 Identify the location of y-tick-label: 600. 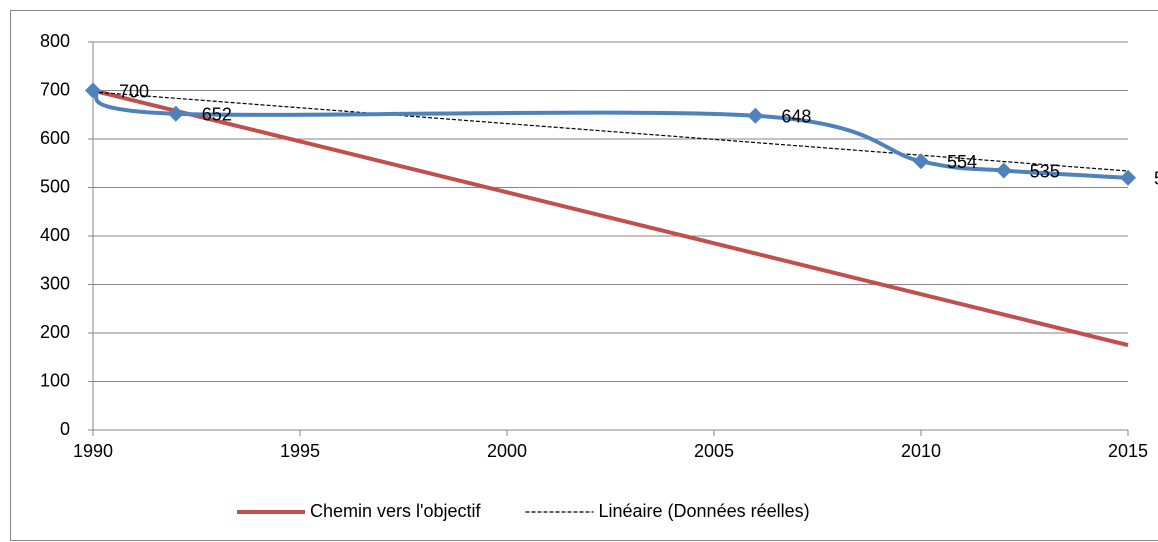
(55, 138).